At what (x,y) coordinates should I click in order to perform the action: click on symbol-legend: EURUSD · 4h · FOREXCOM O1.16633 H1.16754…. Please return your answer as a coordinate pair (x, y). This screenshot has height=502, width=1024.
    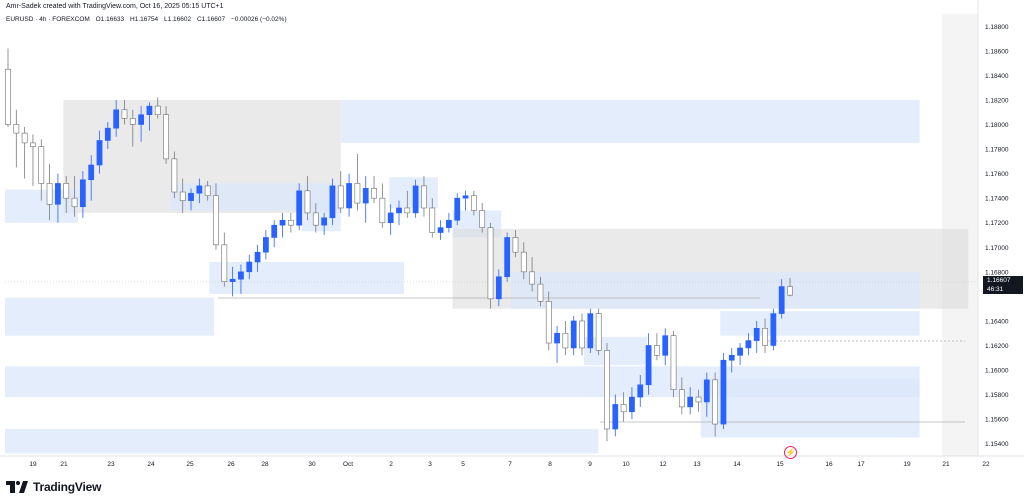
    Looking at the image, I should click on (146, 19).